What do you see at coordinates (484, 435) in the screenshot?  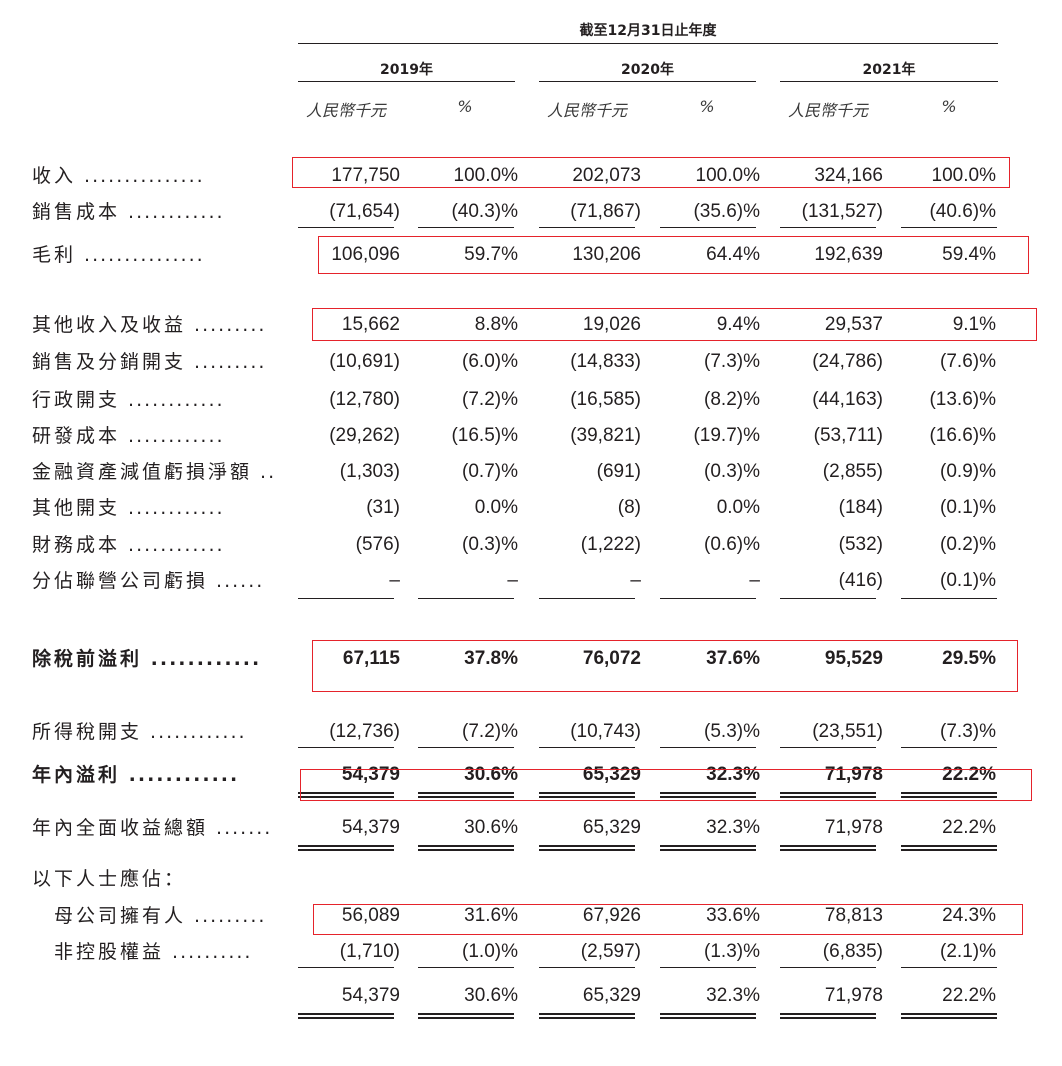 I see `table-cell: (16.5)%` at bounding box center [484, 435].